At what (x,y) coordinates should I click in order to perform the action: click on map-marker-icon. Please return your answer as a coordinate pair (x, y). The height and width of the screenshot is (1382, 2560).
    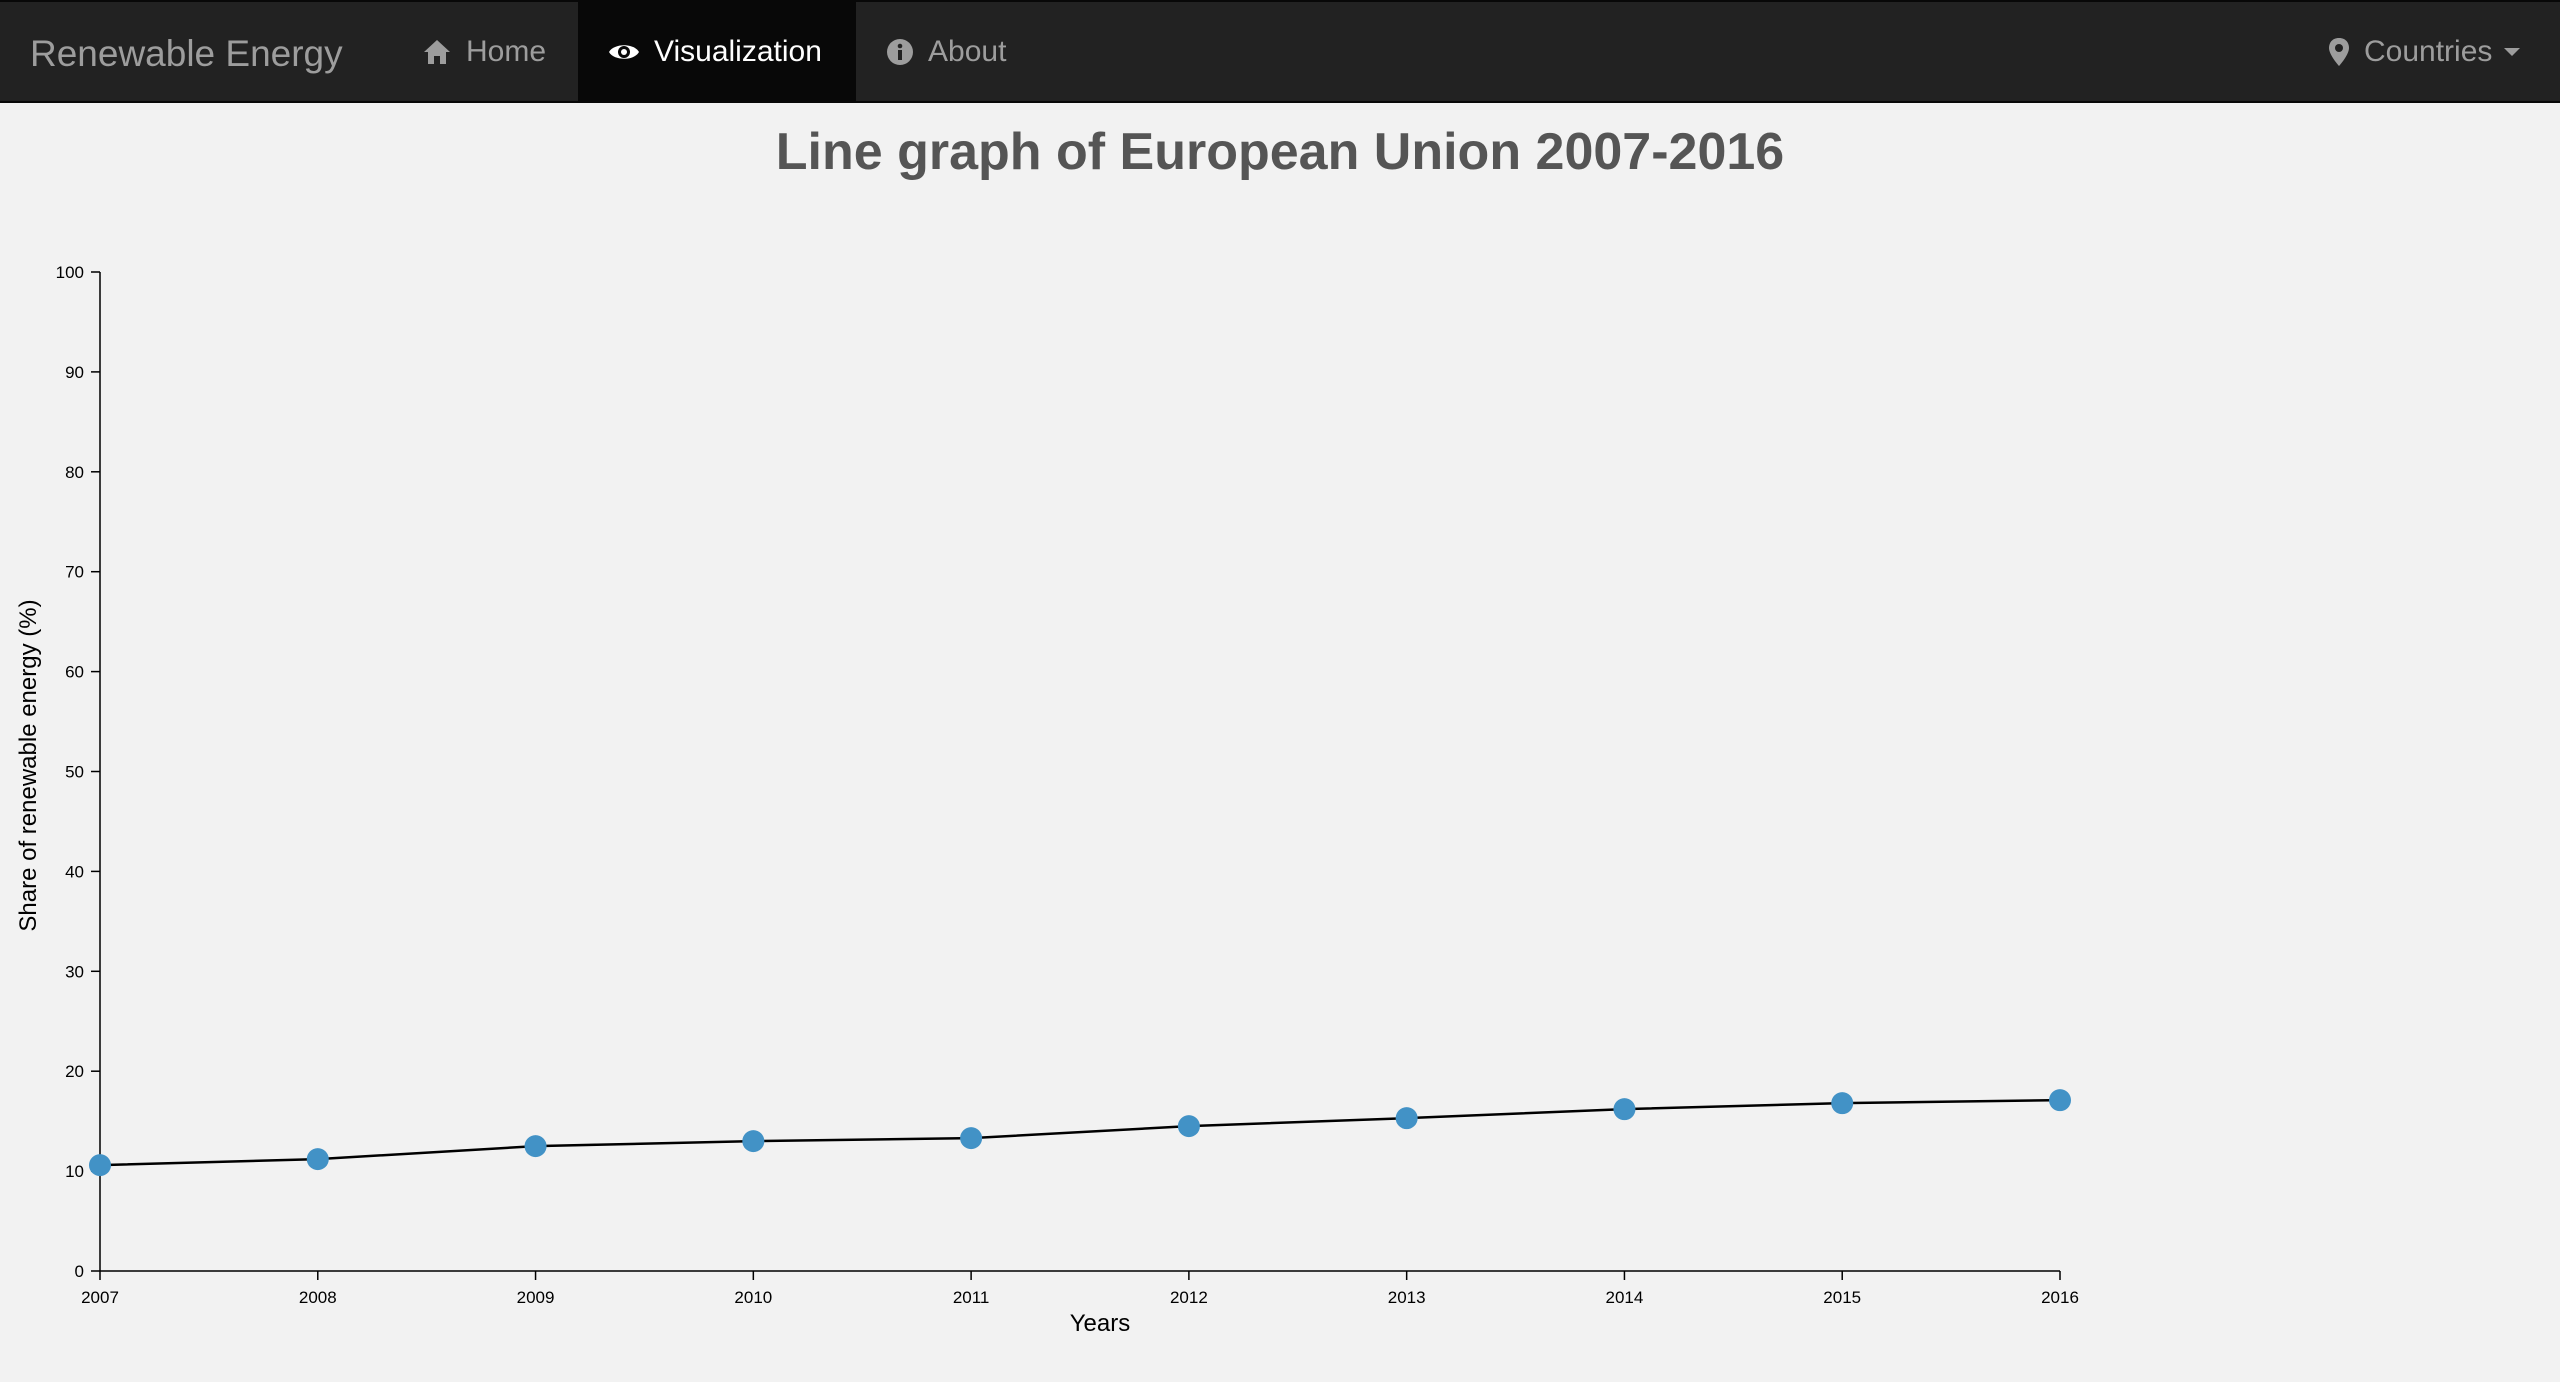
    Looking at the image, I should click on (2339, 52).